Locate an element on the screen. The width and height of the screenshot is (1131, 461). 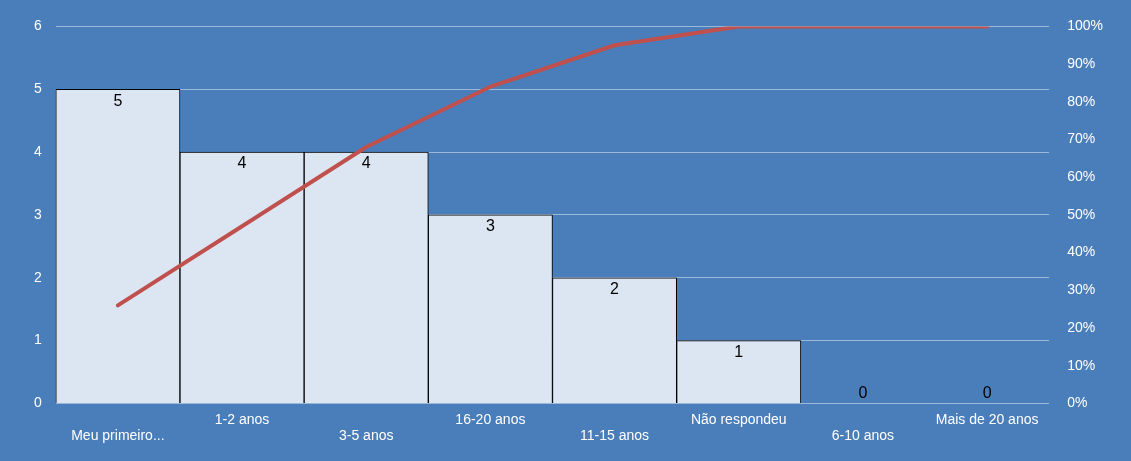
data-label: 5 is located at coordinates (118, 100).